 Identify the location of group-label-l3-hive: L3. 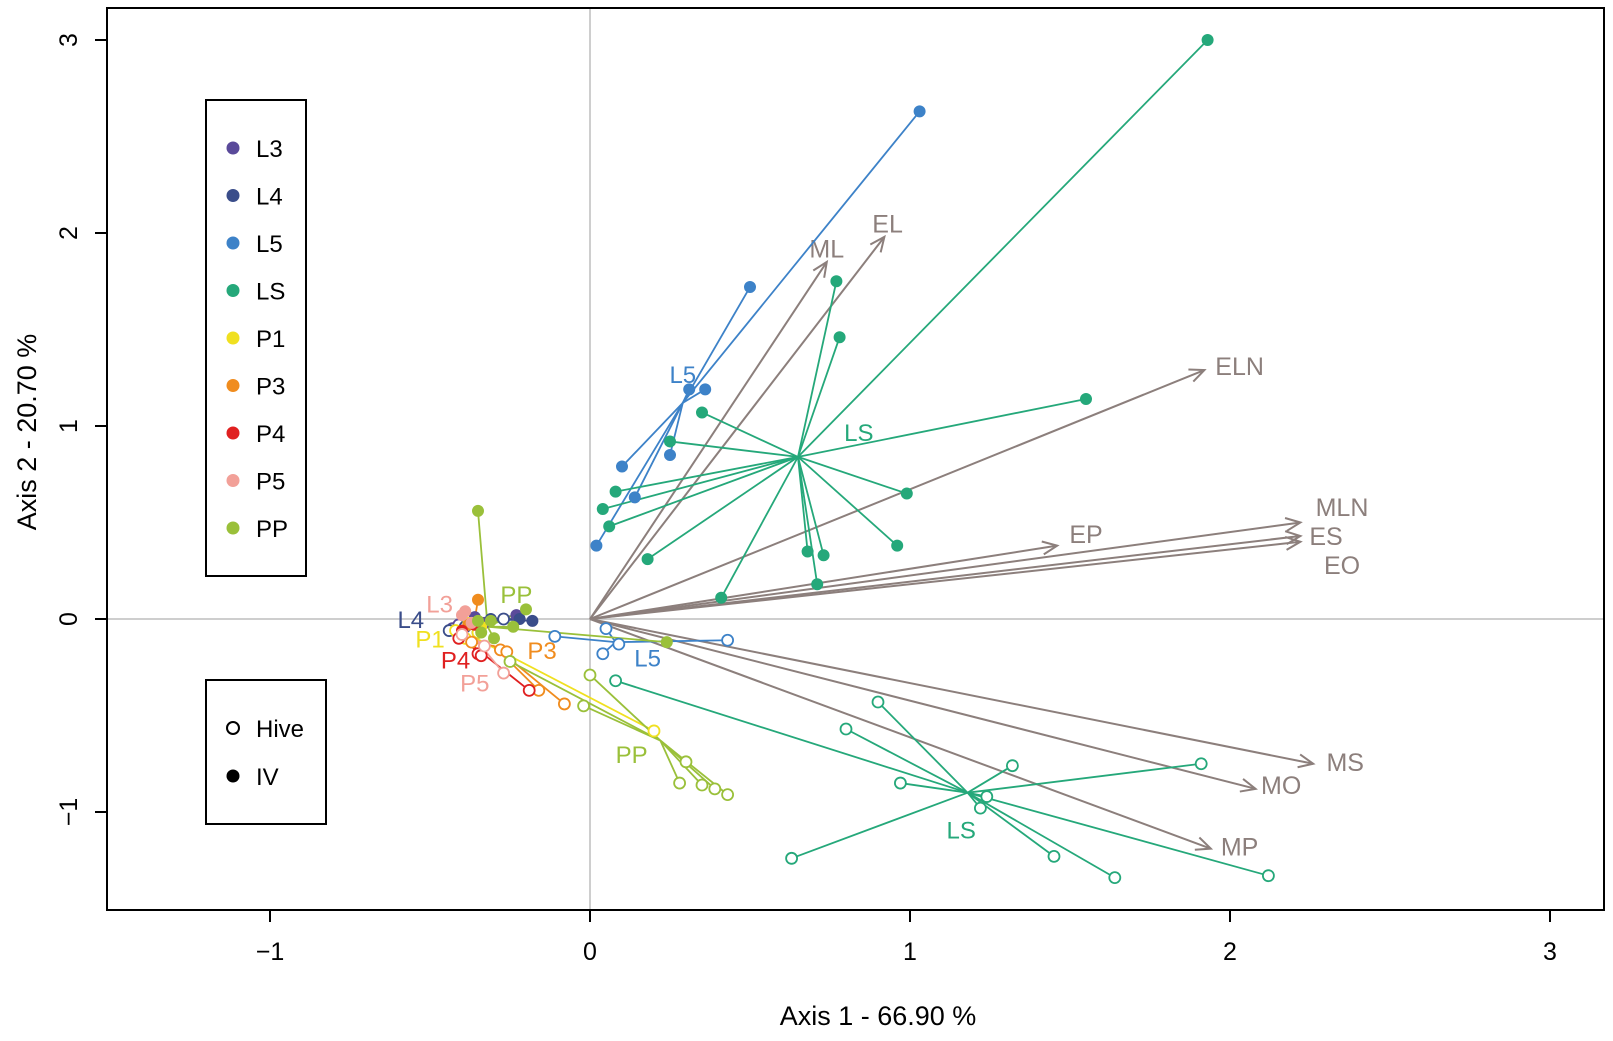
(439, 605).